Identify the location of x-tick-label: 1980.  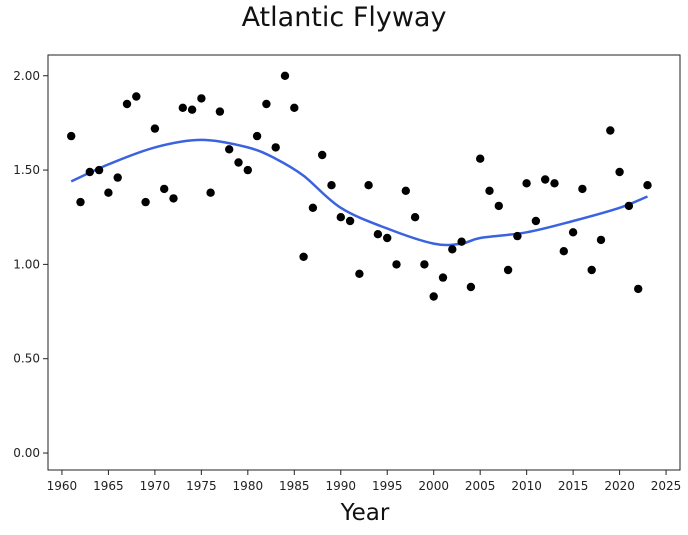
(248, 486).